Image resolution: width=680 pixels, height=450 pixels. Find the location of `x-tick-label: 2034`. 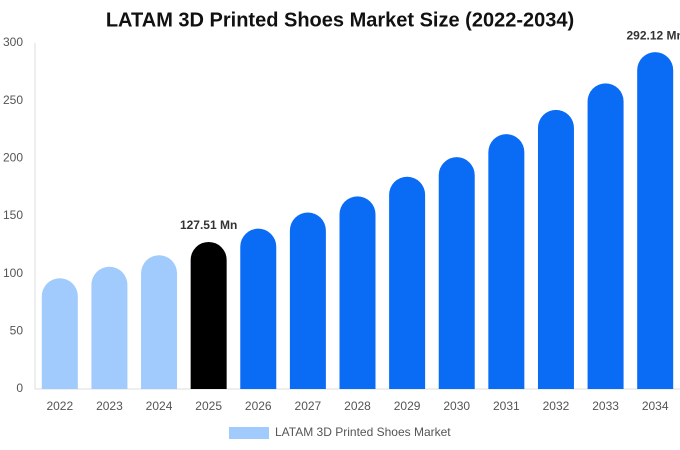

x-tick-label: 2034 is located at coordinates (655, 406).